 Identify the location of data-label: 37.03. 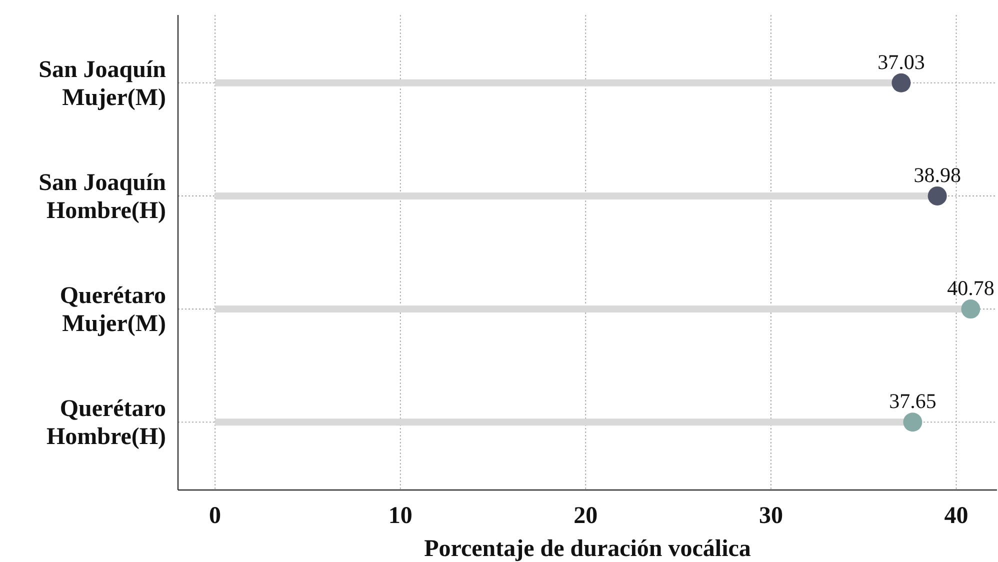
(901, 62).